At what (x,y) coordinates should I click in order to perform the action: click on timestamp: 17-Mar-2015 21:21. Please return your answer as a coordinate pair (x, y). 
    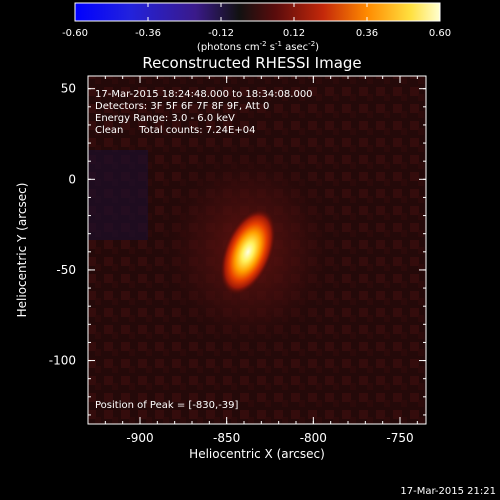
    Looking at the image, I should click on (448, 491).